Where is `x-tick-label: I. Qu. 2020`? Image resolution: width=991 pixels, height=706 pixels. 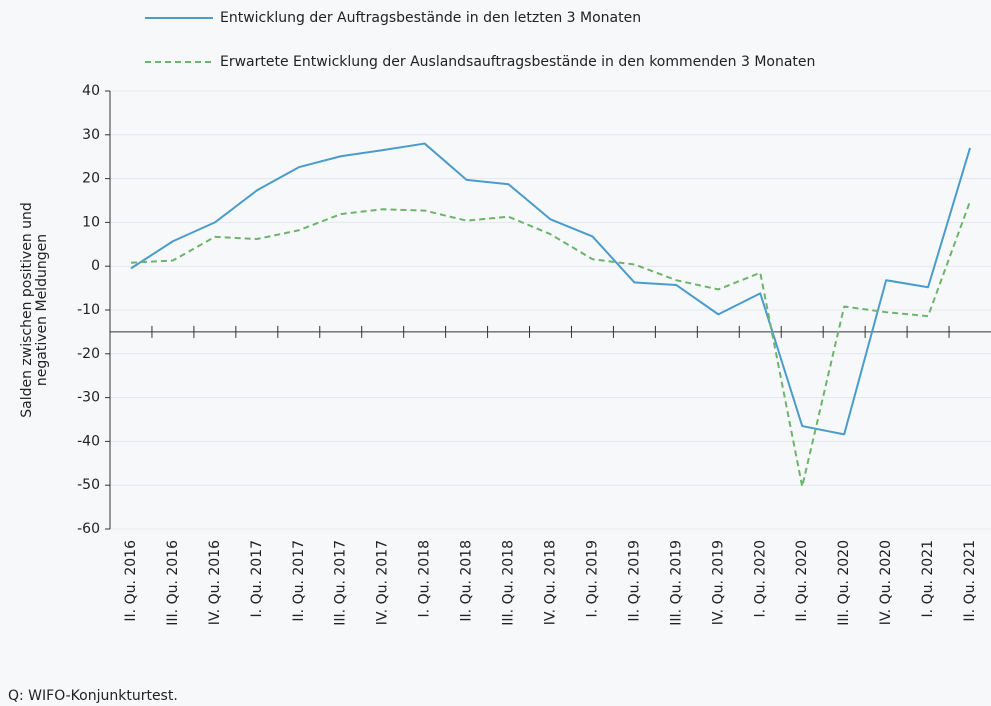
x-tick-label: I. Qu. 2020 is located at coordinates (760, 578).